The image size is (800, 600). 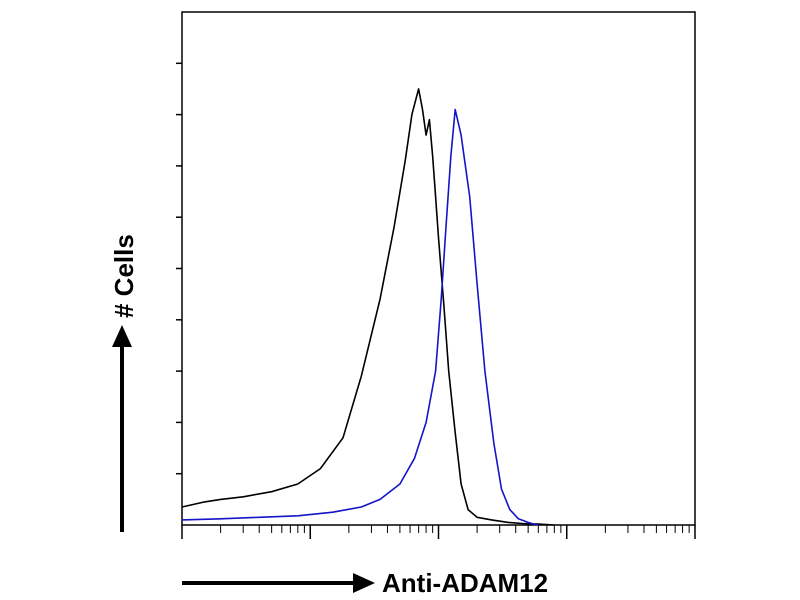 I want to click on y-axis-label: # Cells, so click(x=124, y=276).